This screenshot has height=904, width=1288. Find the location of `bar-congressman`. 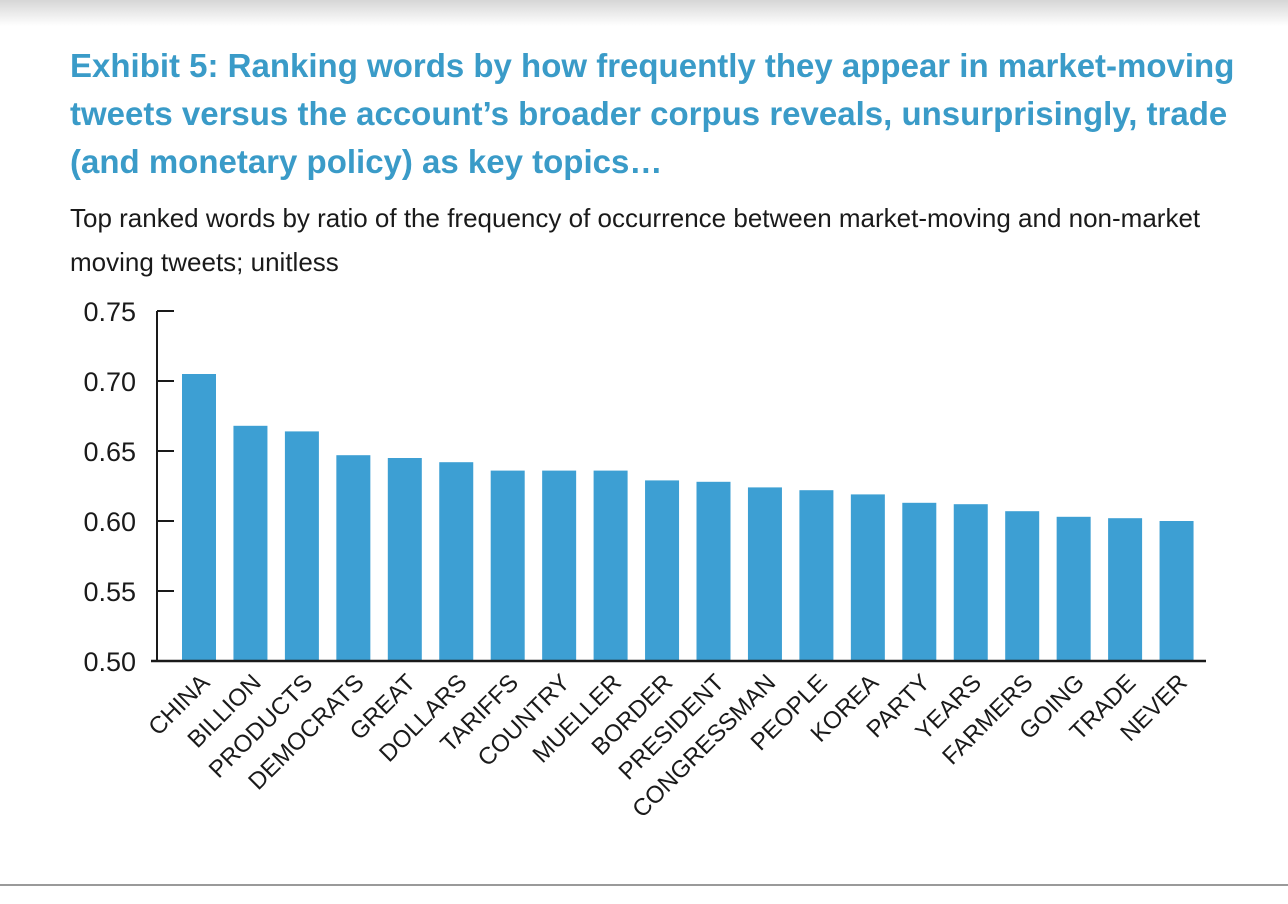

bar-congressman is located at coordinates (764, 574).